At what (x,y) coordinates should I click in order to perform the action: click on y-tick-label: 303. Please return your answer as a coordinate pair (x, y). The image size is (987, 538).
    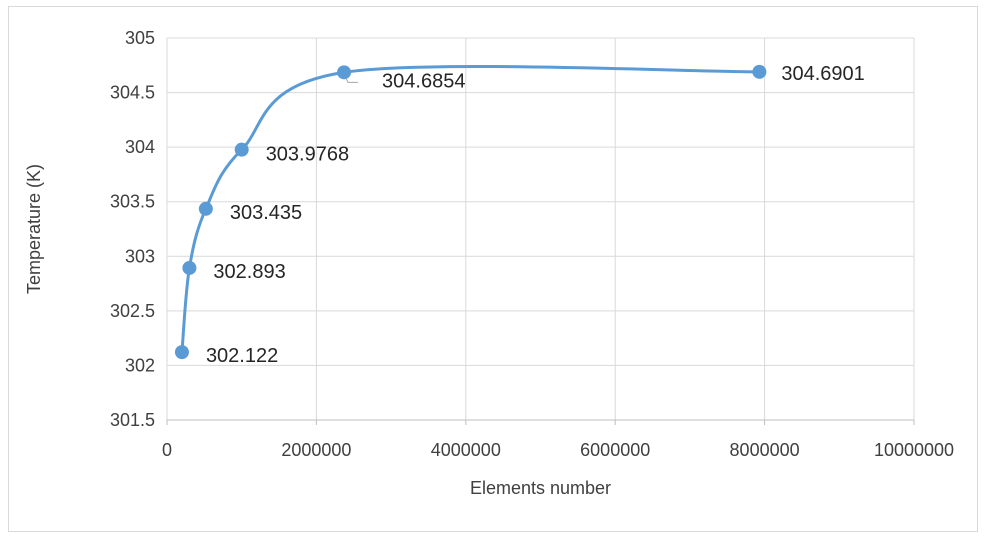
    Looking at the image, I should click on (140, 256).